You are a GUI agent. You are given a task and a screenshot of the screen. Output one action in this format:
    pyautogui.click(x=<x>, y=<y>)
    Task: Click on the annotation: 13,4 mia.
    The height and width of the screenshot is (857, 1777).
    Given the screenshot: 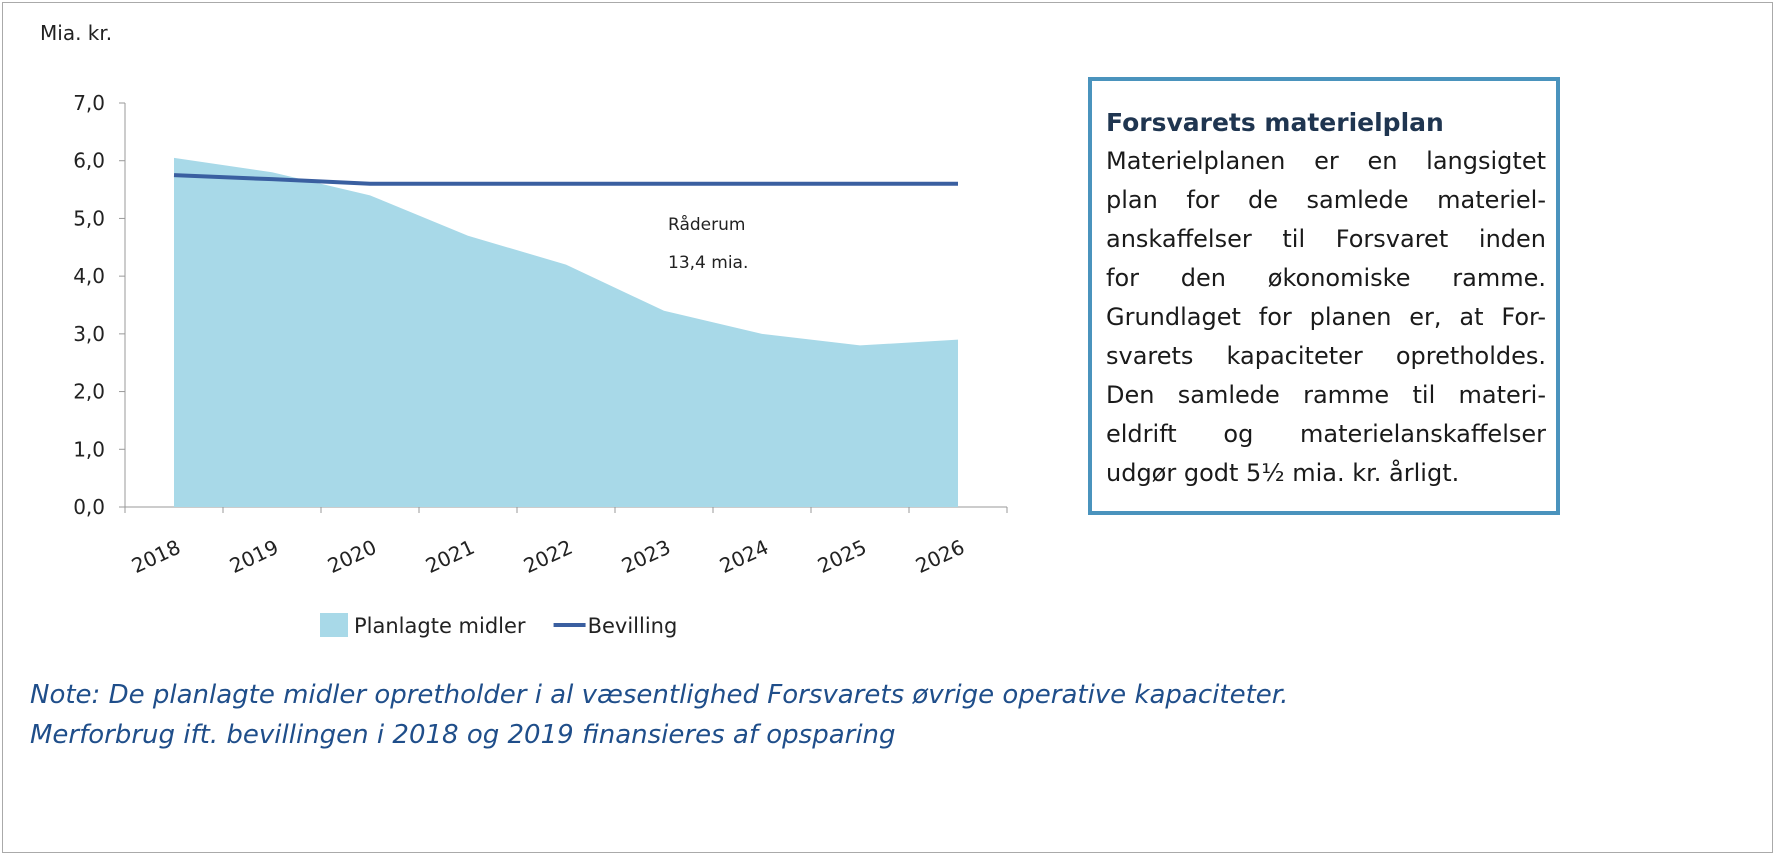 What is the action you would take?
    pyautogui.click(x=708, y=263)
    